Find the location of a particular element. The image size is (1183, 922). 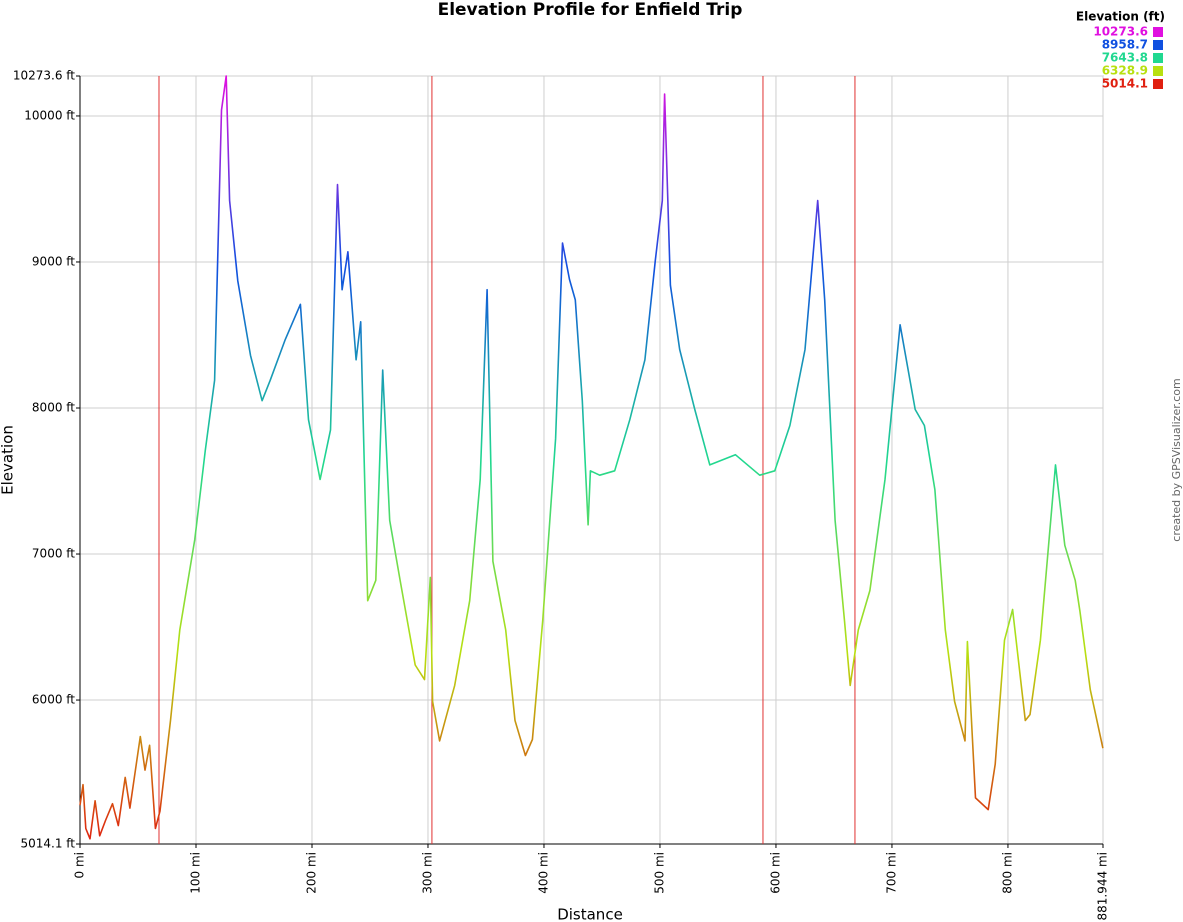

x-tick-label: 200 mi is located at coordinates (311, 873).